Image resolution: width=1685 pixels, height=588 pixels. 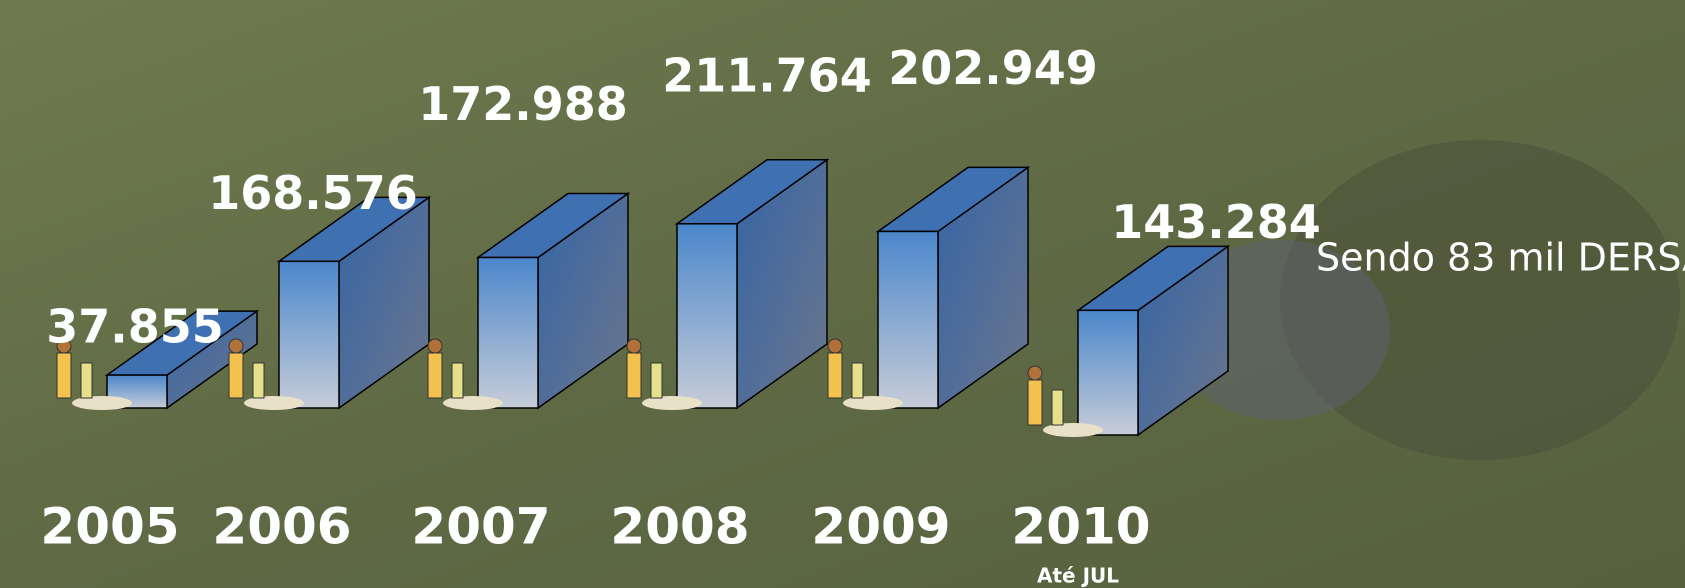 I want to click on photo-shade, so click(x=1480, y=300).